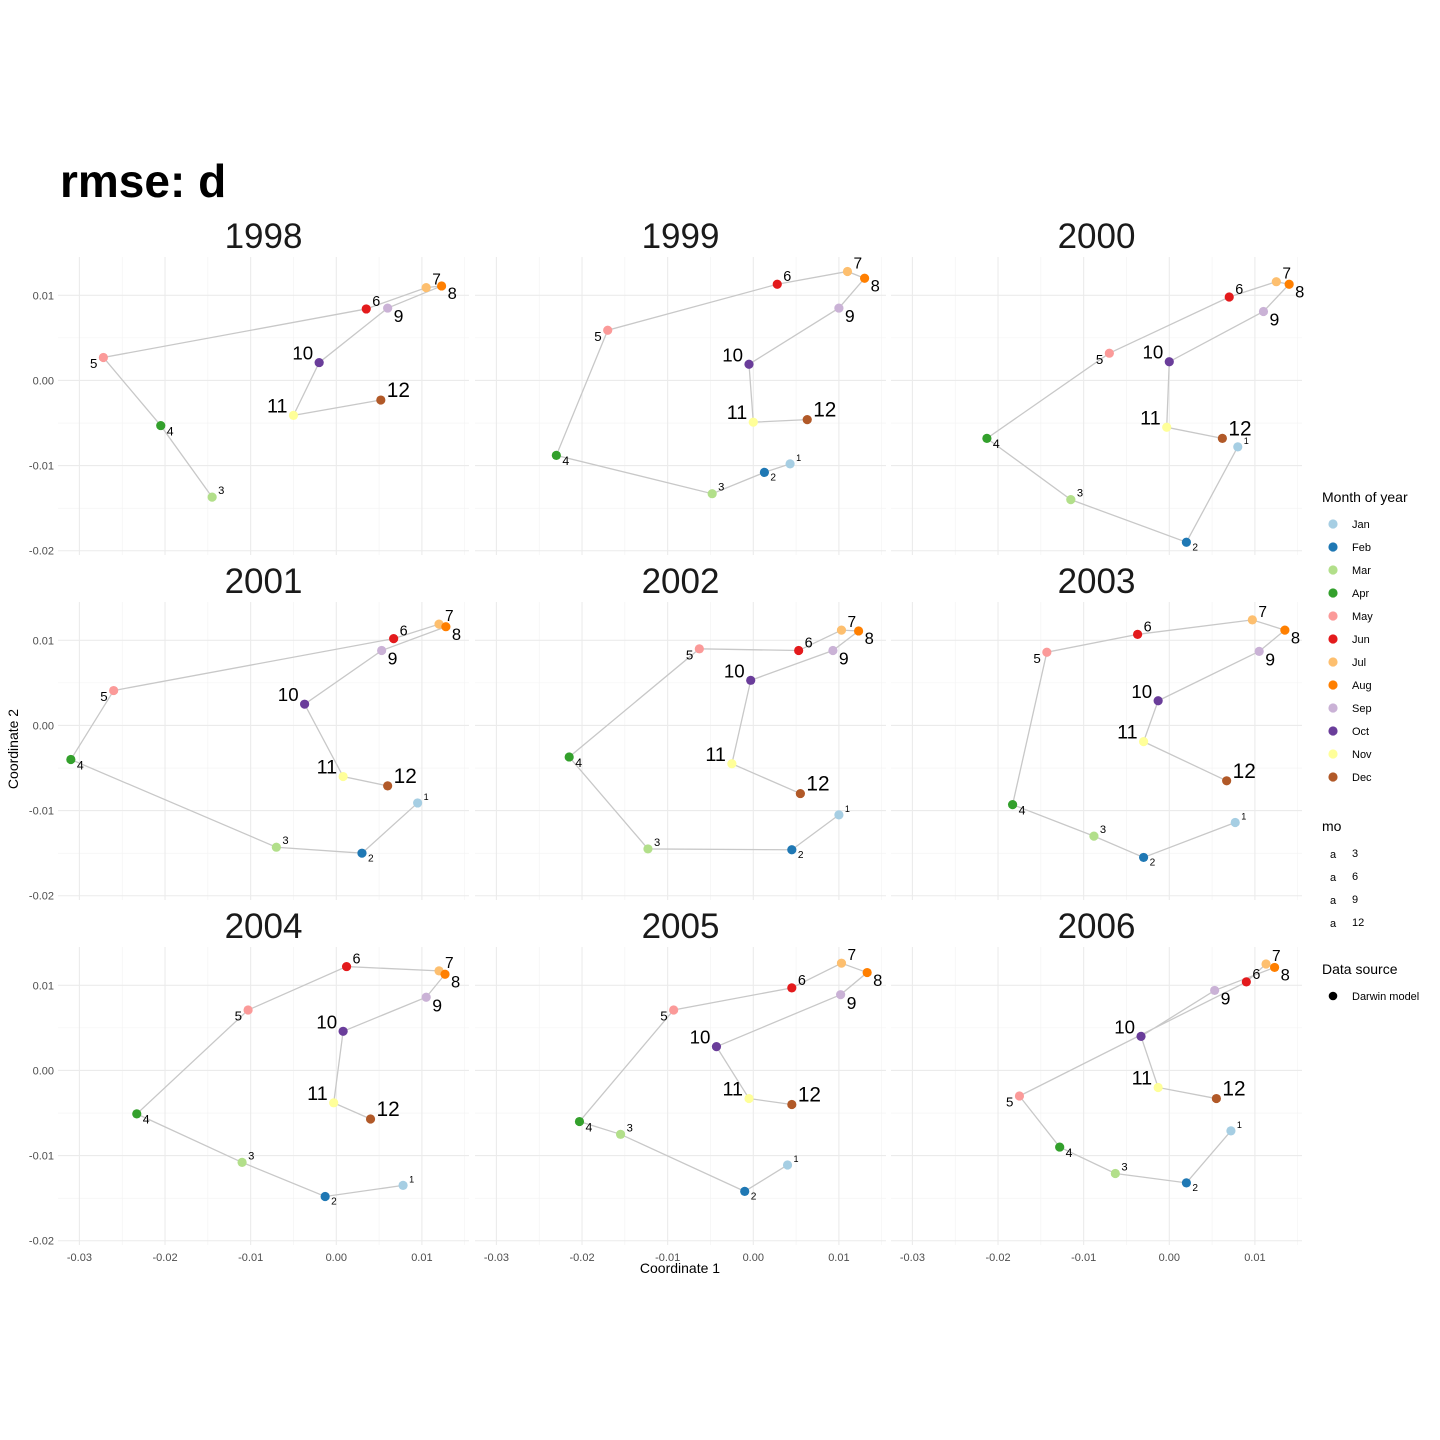 The height and width of the screenshot is (1440, 1440). What do you see at coordinates (681, 926) in the screenshot?
I see `panel-title: 2005` at bounding box center [681, 926].